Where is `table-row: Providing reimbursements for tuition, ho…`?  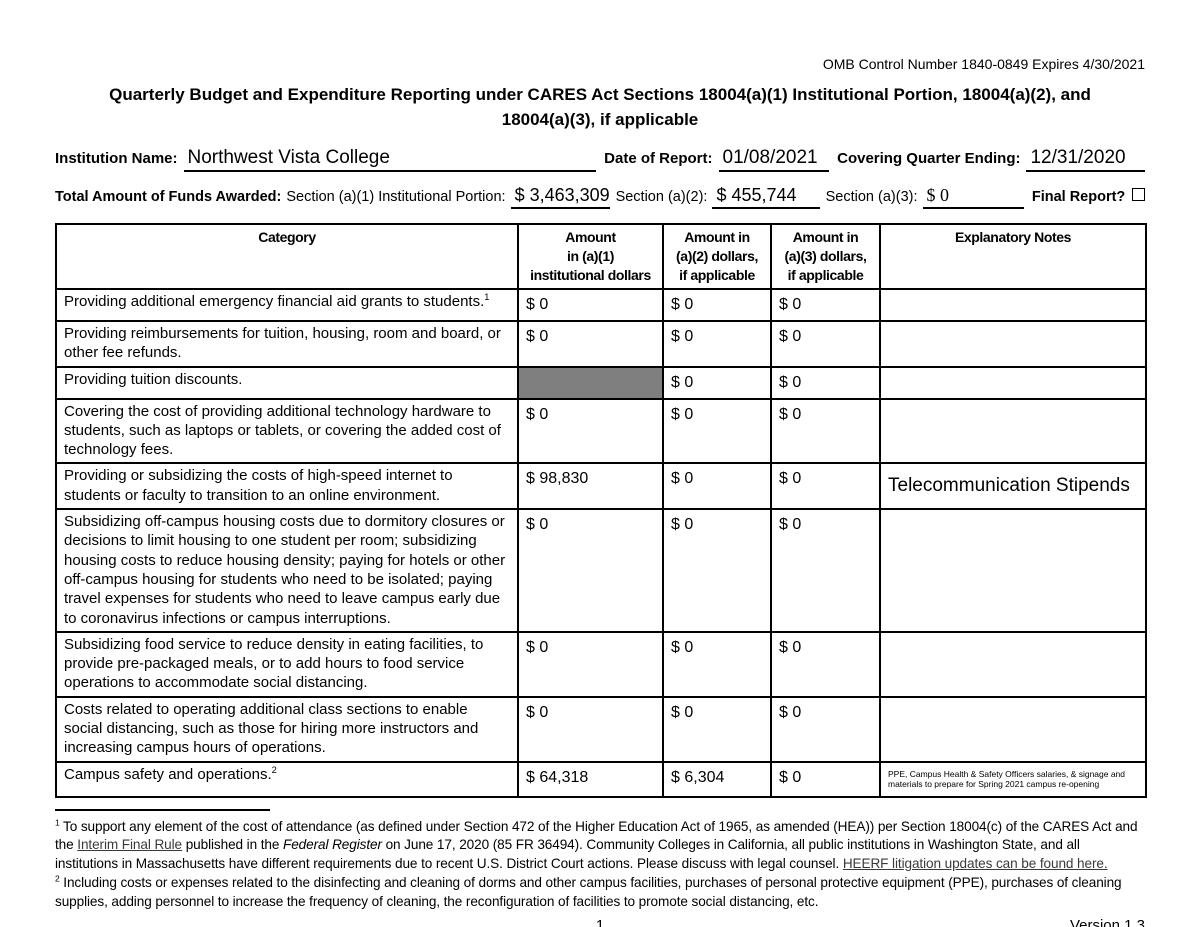
table-row: Providing reimbursements for tuition, ho… is located at coordinates (601, 344).